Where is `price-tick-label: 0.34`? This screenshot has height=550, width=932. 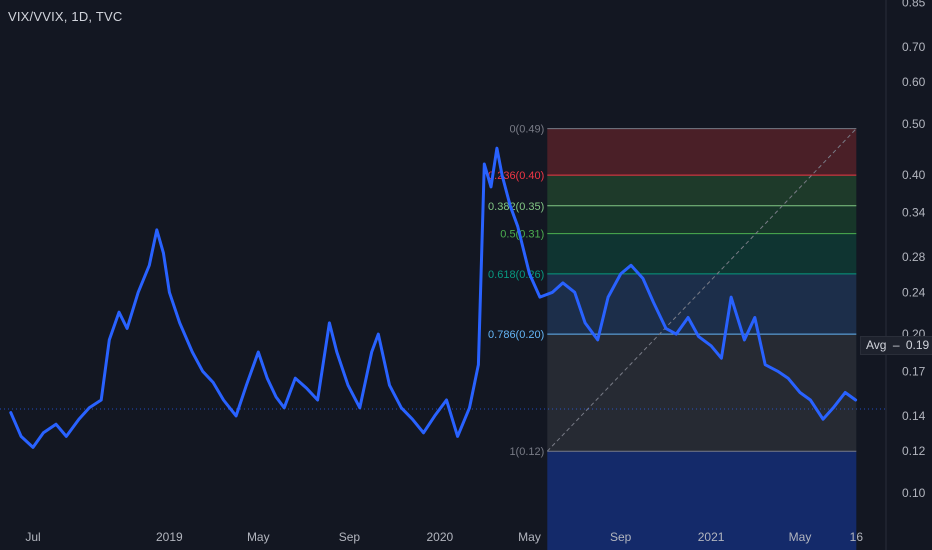
price-tick-label: 0.34 is located at coordinates (914, 212).